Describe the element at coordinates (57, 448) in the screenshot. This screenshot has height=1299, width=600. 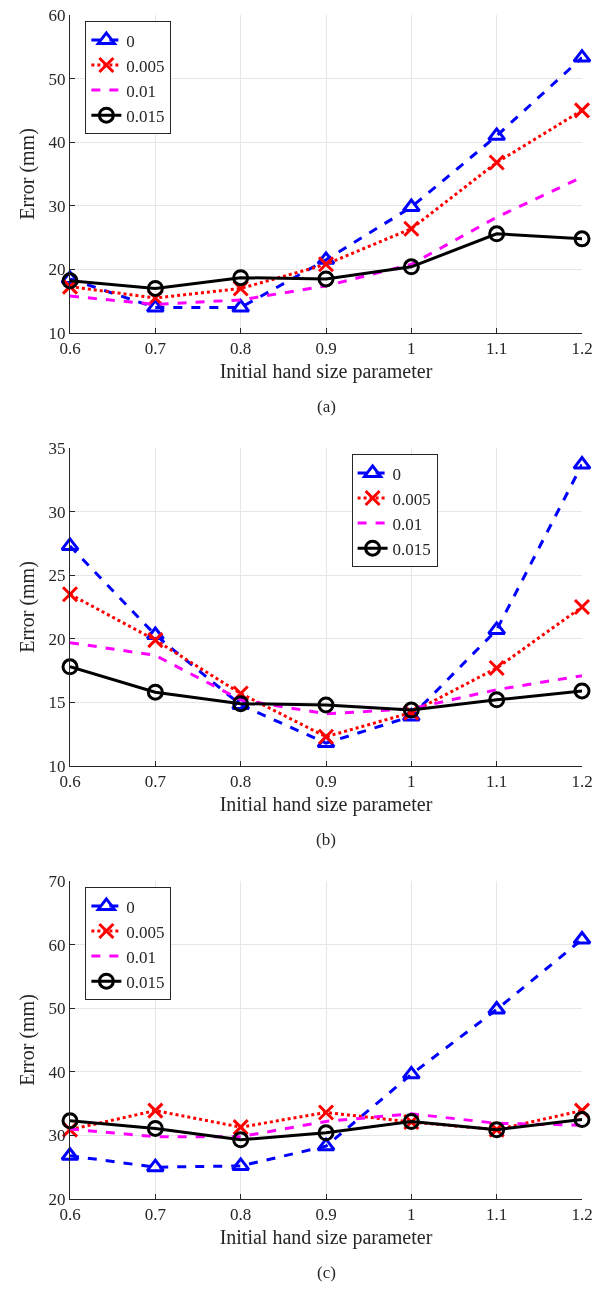
I see `y-tick-label: 35` at that location.